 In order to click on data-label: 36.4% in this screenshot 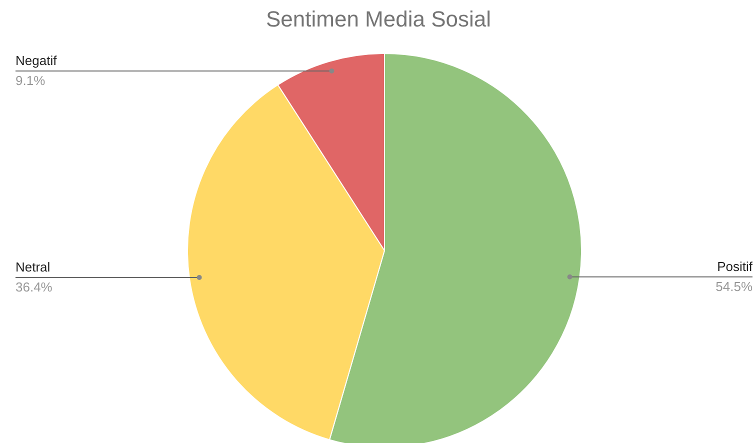, I will do `click(34, 286)`.